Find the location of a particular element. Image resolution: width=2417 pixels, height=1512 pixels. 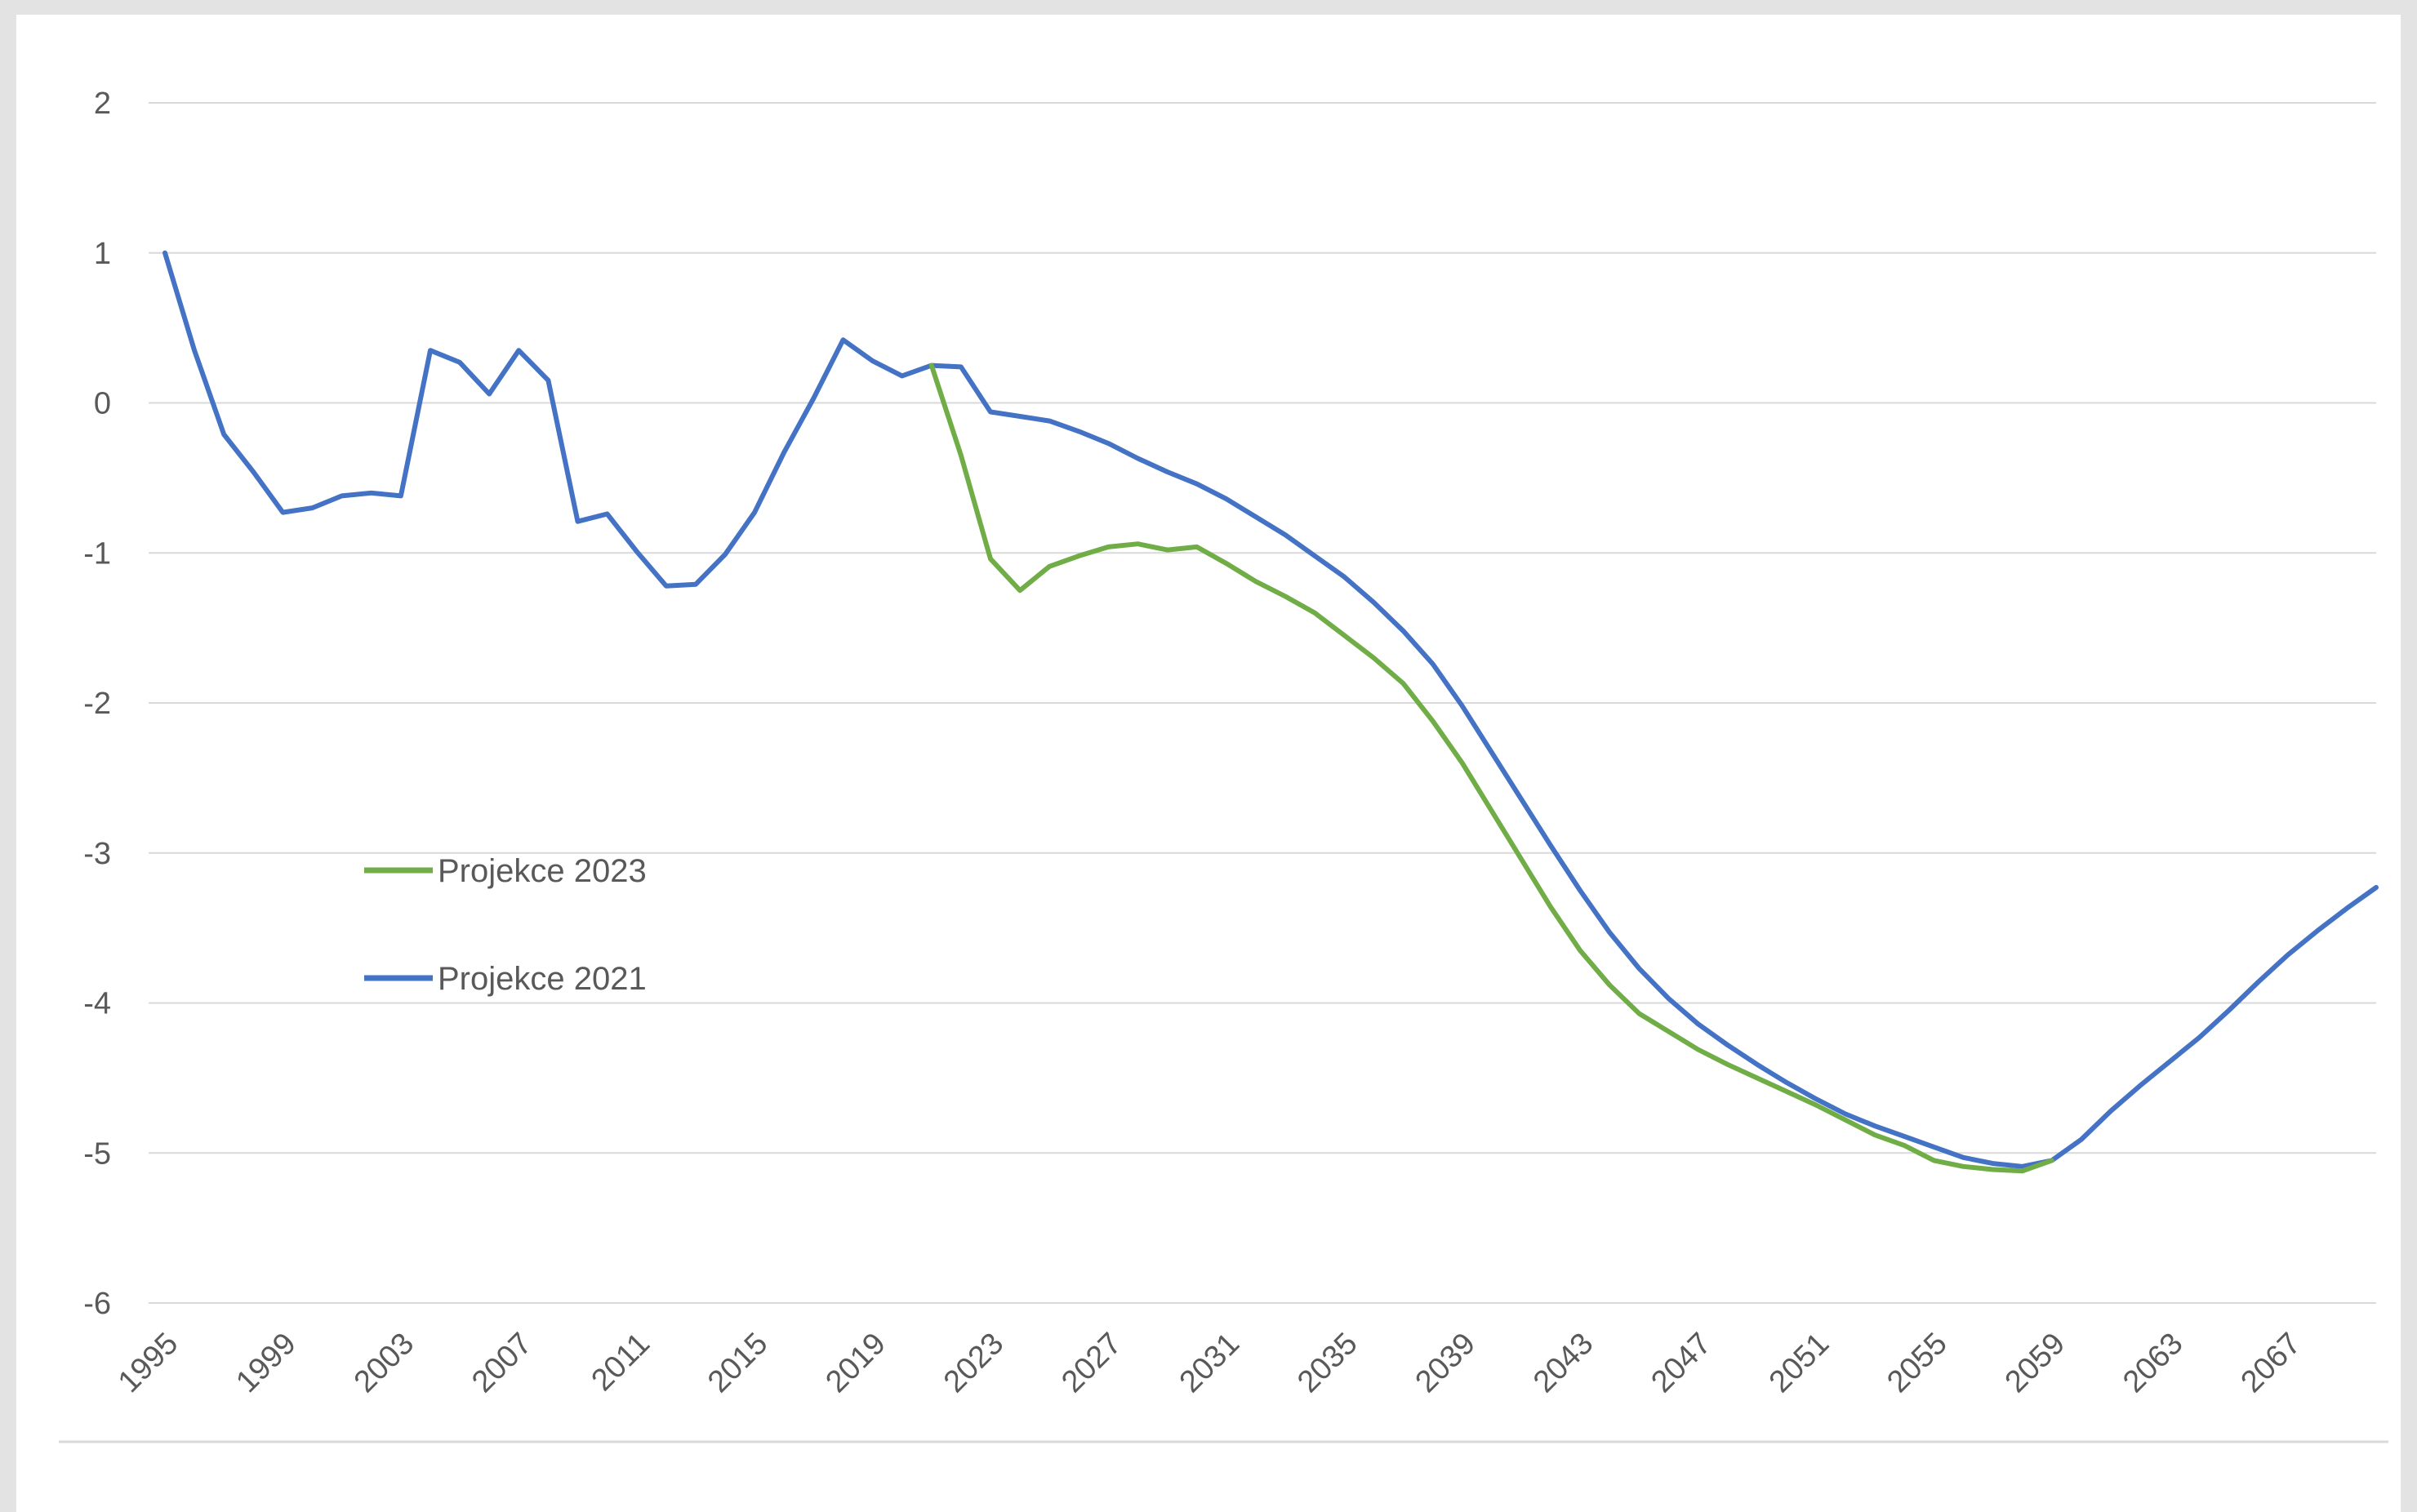

x-tick-label: 2023 is located at coordinates (973, 1363).